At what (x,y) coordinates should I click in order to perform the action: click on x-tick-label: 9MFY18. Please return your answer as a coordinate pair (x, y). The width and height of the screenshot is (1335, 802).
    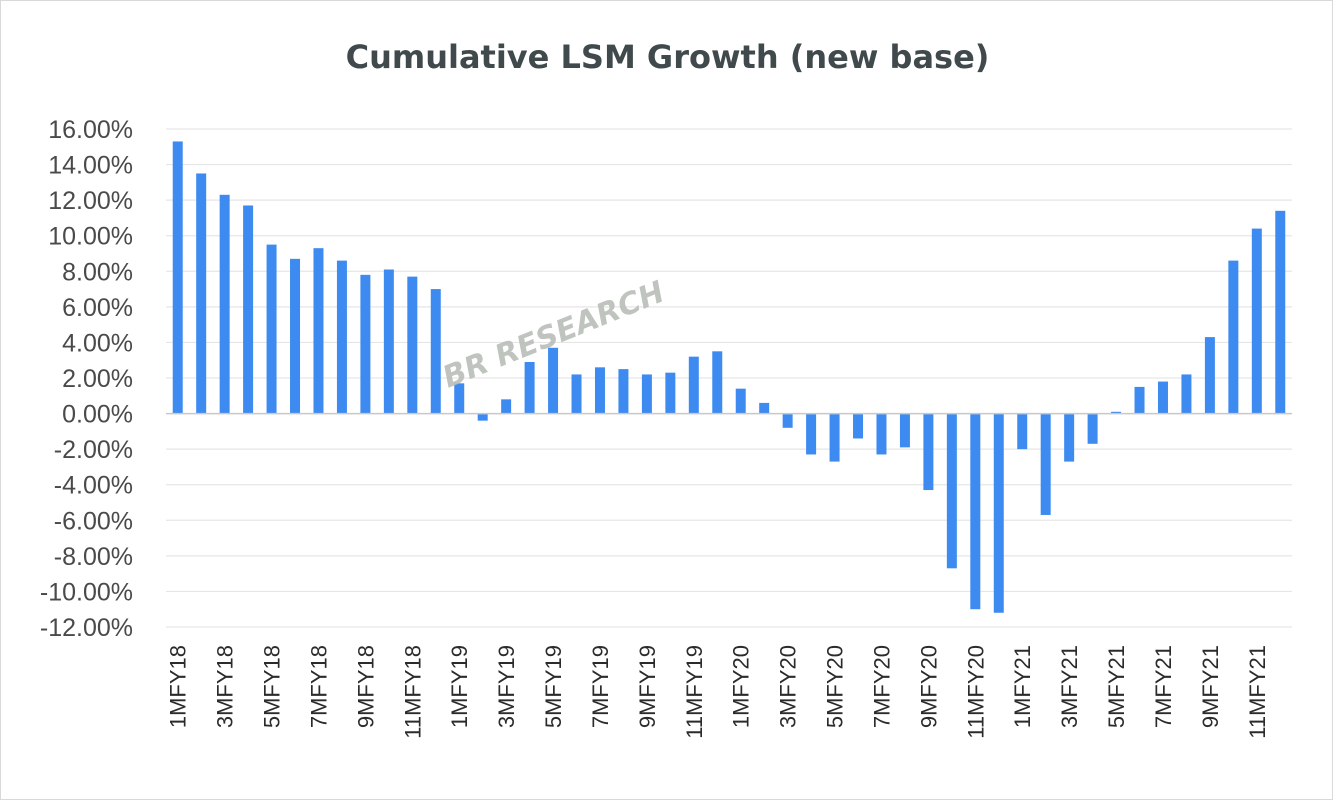
    Looking at the image, I should click on (365, 686).